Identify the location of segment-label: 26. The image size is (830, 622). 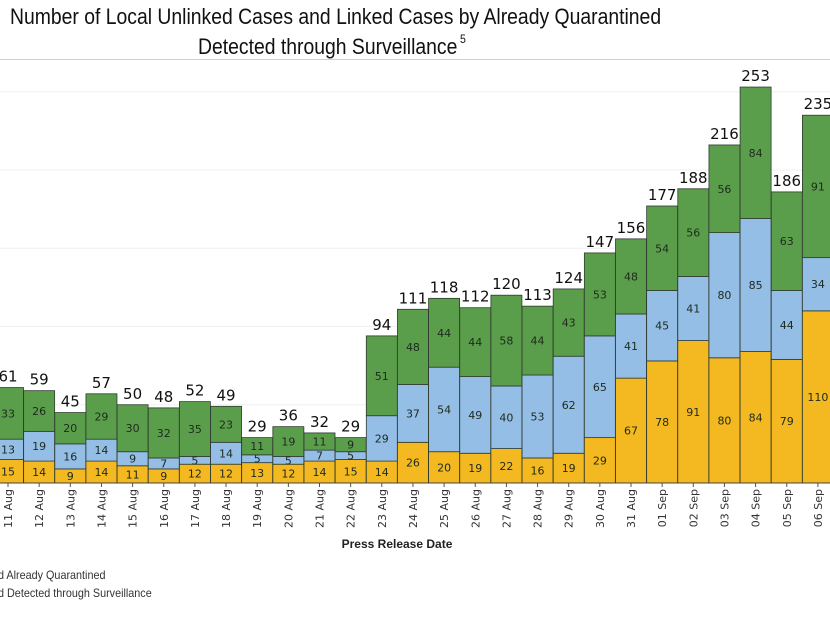
(39, 411).